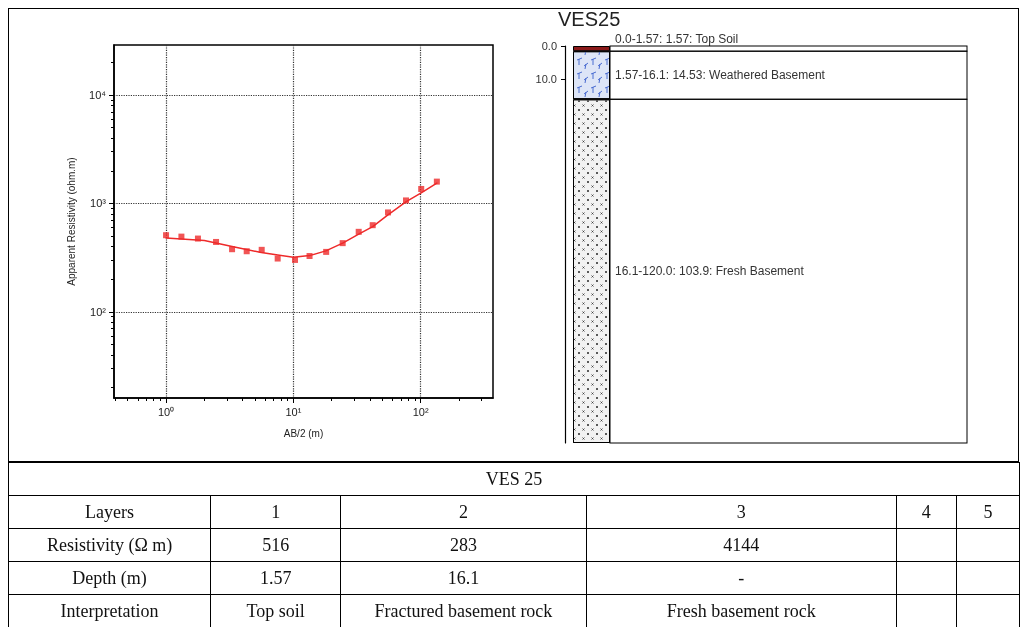 The width and height of the screenshot is (1027, 627). What do you see at coordinates (677, 38) in the screenshot?
I see `series-label: 0.0-1.57: 1.57: Top Soil` at bounding box center [677, 38].